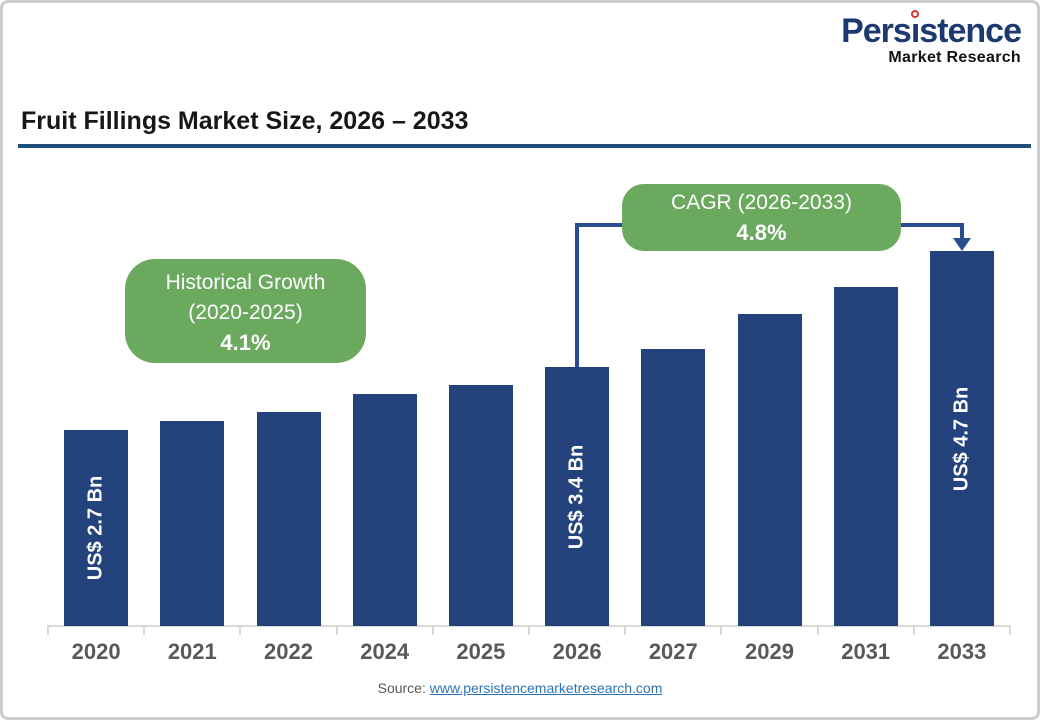 The image size is (1040, 720). Describe the element at coordinates (481, 651) in the screenshot. I see `x-tick-label-2025: 2025` at that location.